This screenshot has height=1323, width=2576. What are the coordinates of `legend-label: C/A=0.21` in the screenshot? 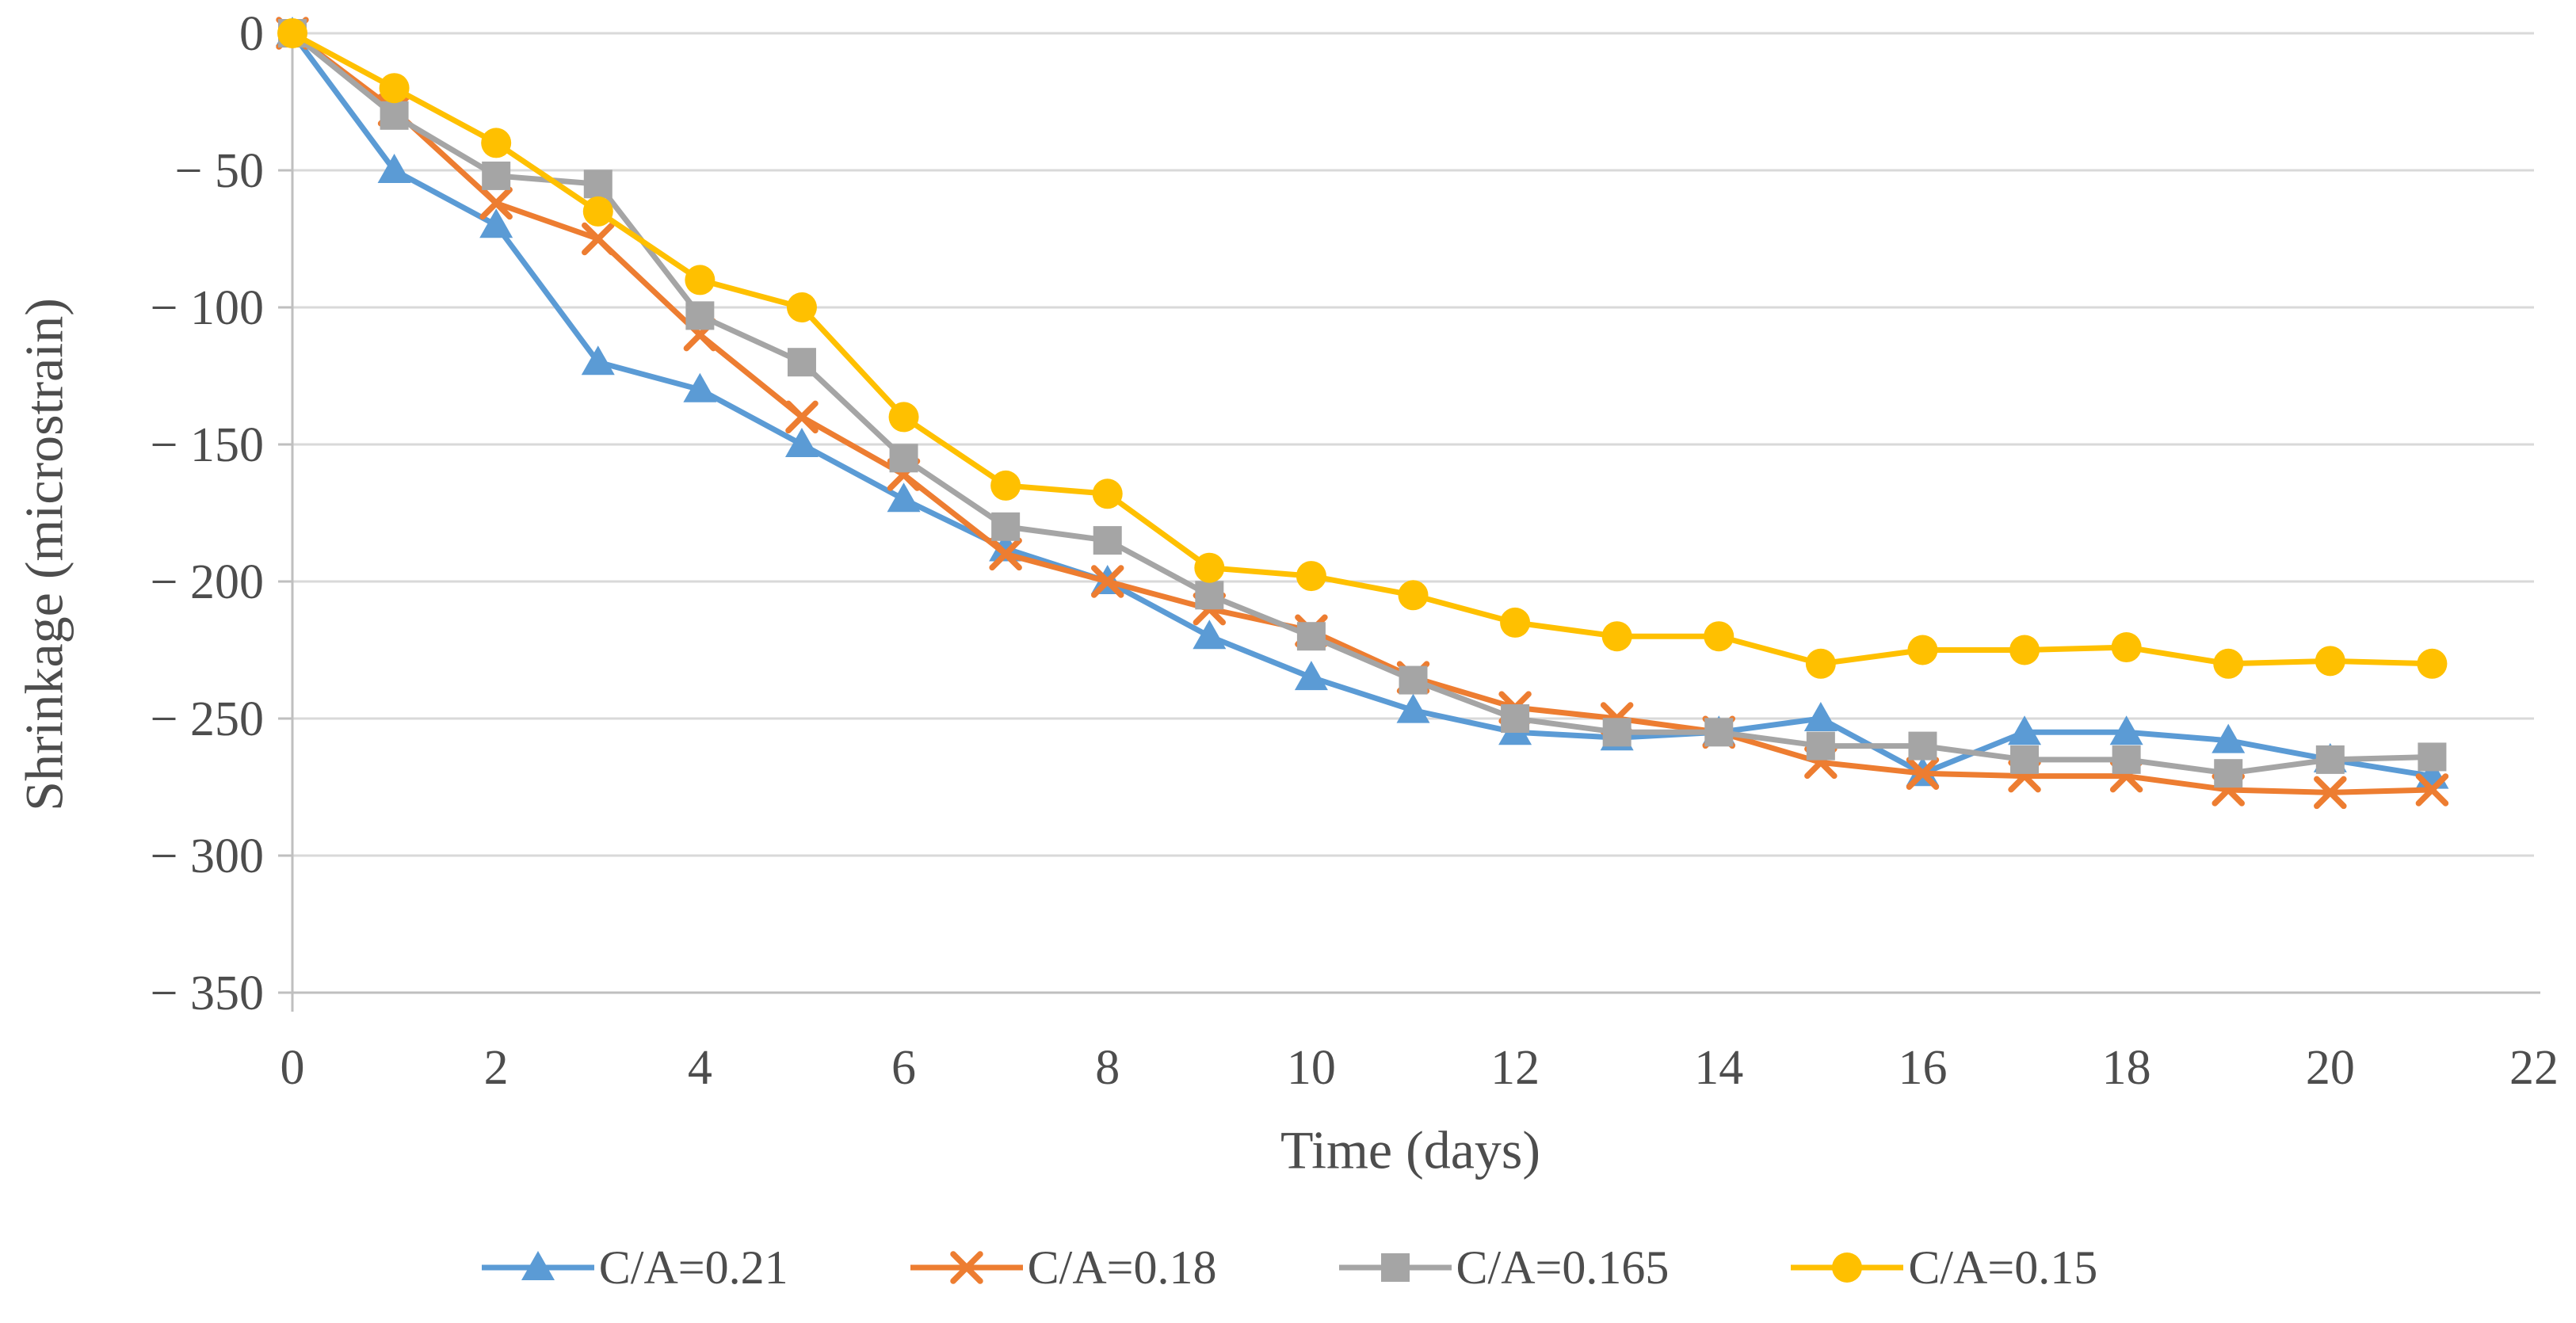 It's located at (693, 1267).